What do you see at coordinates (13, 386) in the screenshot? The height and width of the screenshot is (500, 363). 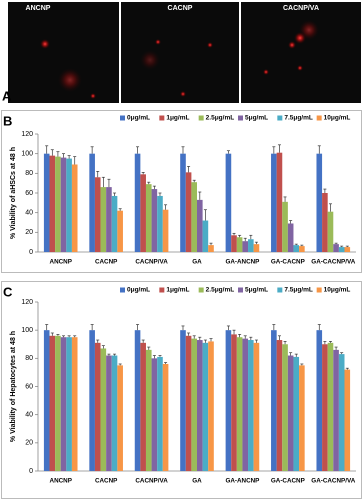 I see `y-axis-label: % Viability of Hepatocytes at 48 h` at bounding box center [13, 386].